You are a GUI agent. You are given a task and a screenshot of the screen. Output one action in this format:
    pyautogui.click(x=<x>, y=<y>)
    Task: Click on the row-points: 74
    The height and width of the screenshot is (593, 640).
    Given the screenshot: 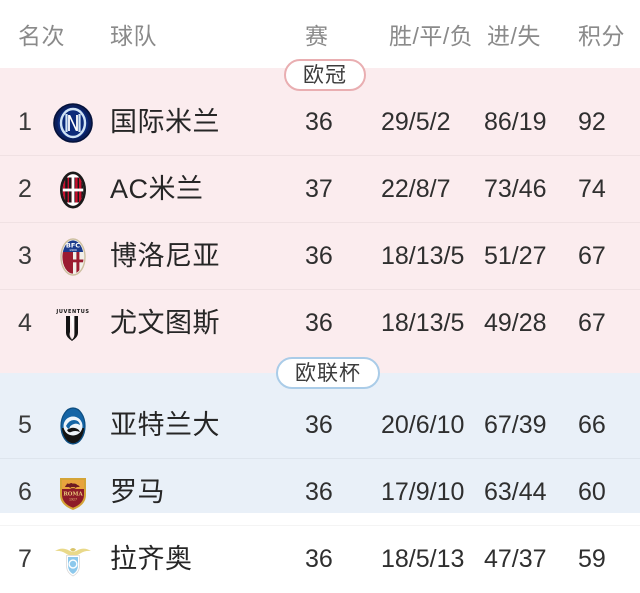 What is the action you would take?
    pyautogui.click(x=592, y=189)
    